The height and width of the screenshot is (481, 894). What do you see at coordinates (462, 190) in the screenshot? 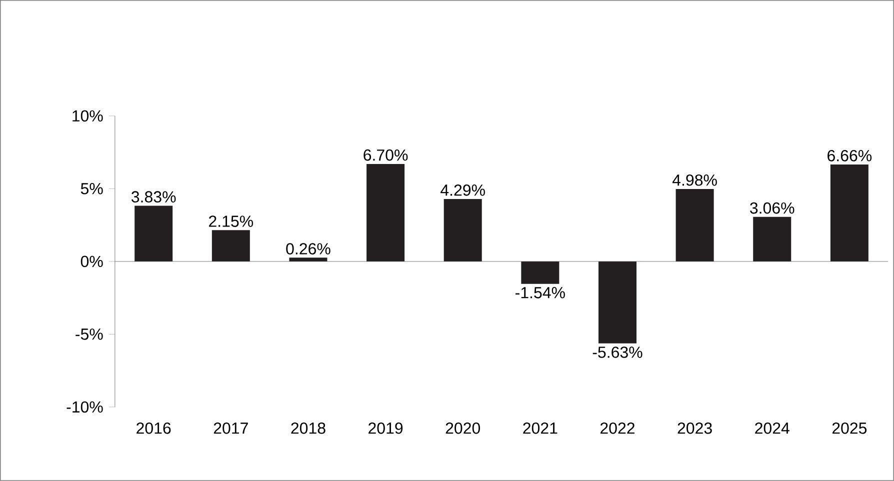
I see `data-label: 4.29%` at bounding box center [462, 190].